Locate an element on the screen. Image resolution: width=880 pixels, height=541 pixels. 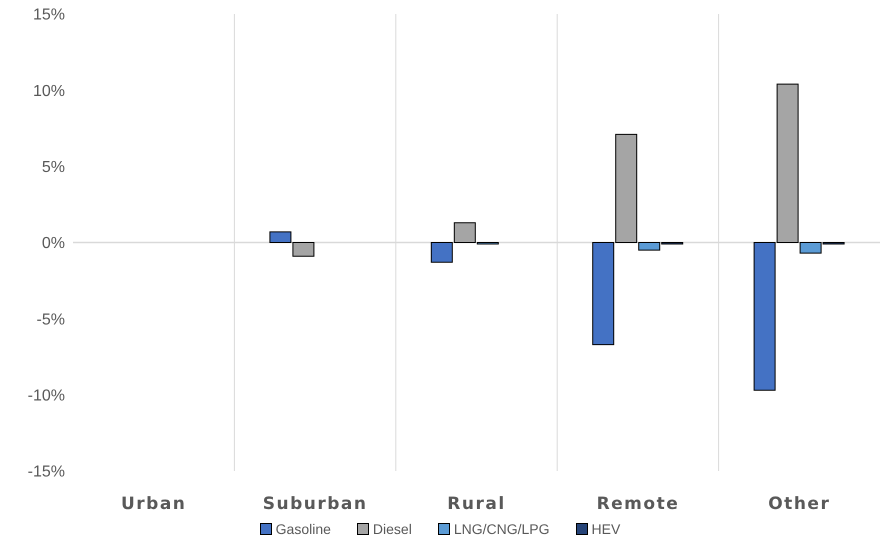
y-tick-label: 5% is located at coordinates (53, 167).